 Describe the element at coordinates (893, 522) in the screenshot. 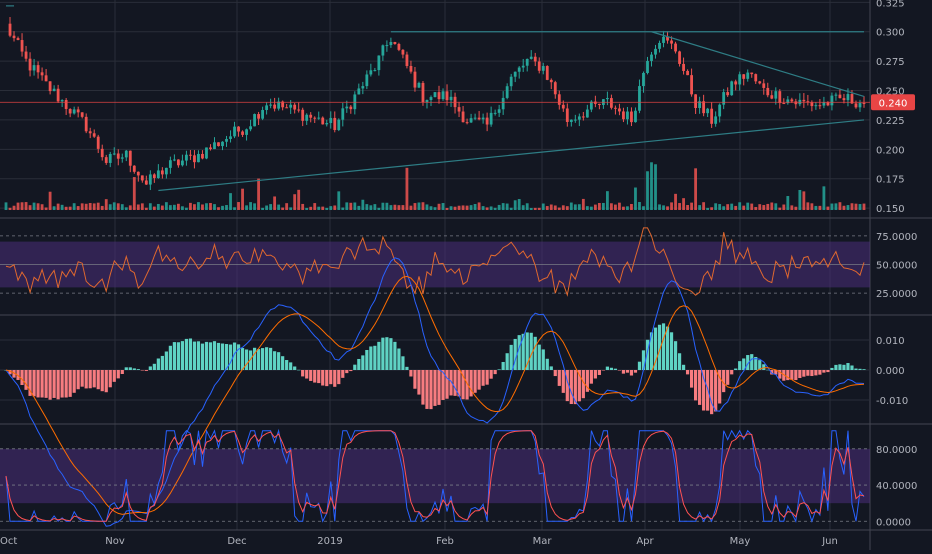

I see `stochastic-tick-label: 0.0000` at that location.